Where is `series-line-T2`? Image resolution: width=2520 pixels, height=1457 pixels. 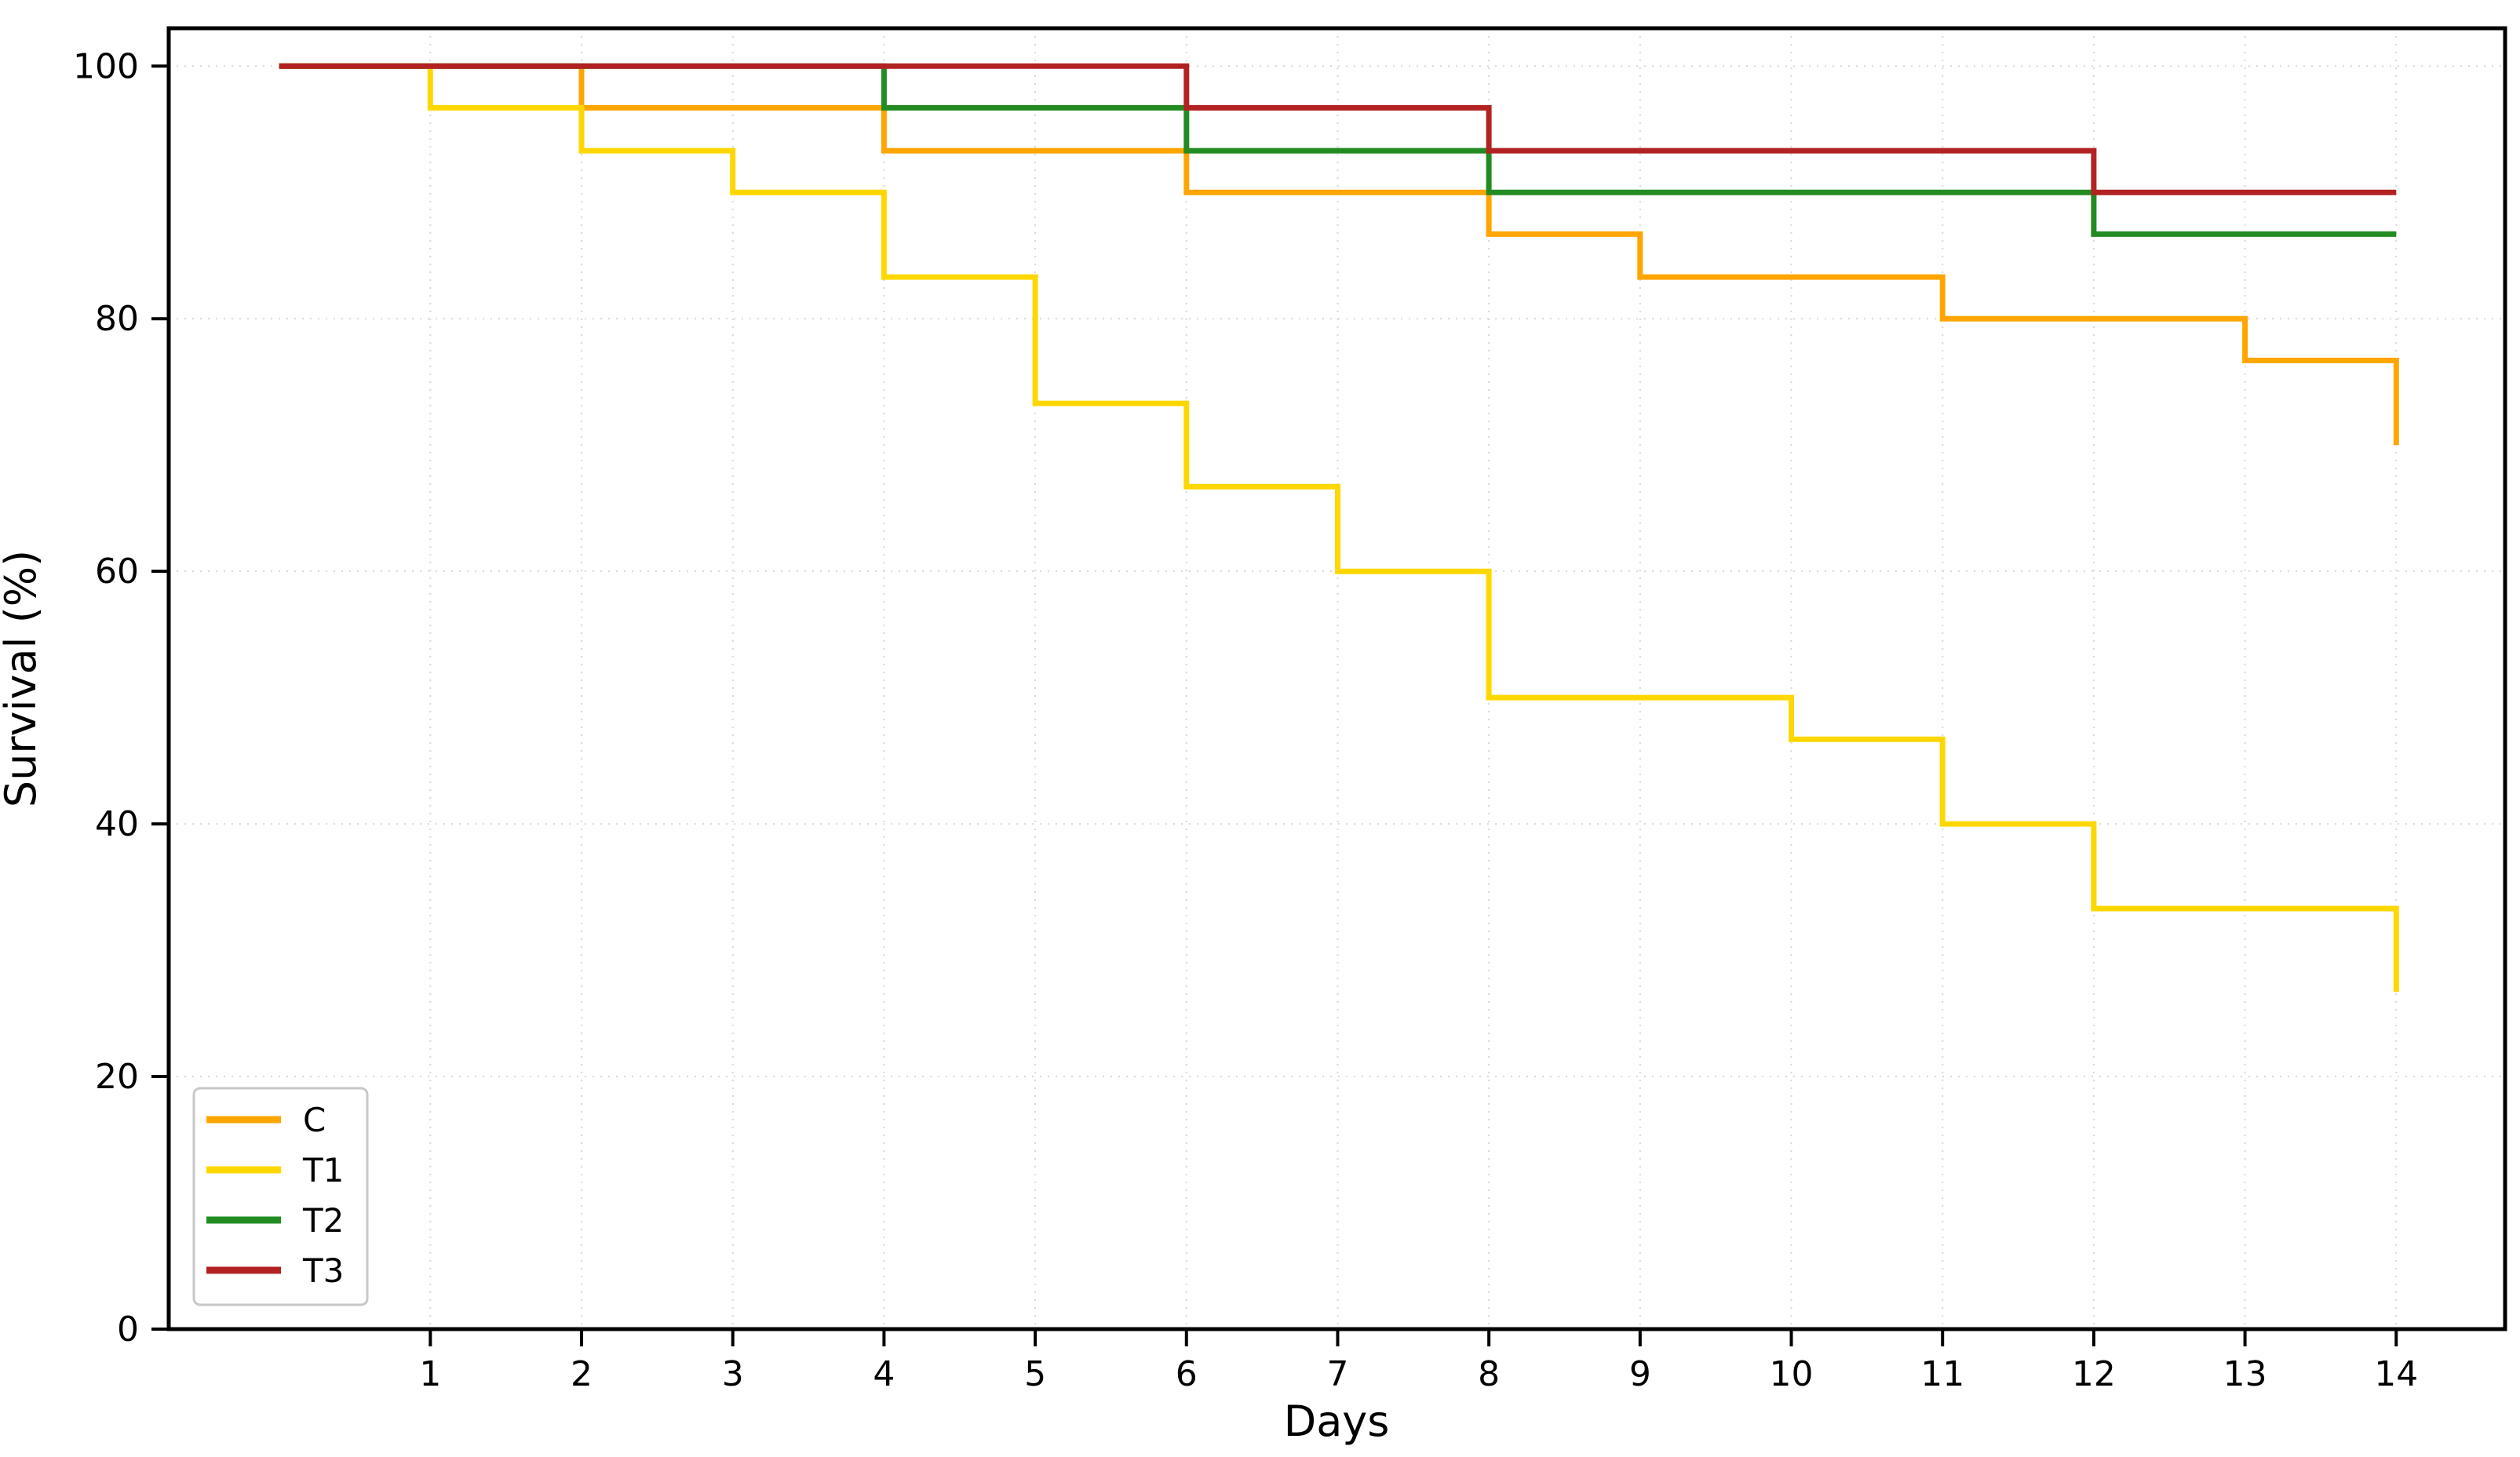
series-line-T2 is located at coordinates (1338, 150).